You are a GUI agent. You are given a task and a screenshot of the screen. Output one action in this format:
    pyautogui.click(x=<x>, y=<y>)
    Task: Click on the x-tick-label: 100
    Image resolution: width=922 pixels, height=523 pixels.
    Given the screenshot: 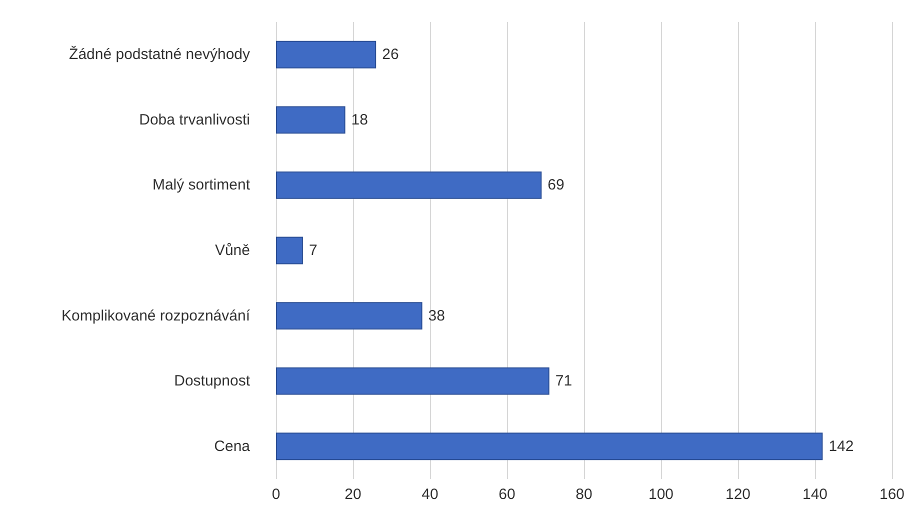 What is the action you would take?
    pyautogui.click(x=661, y=494)
    